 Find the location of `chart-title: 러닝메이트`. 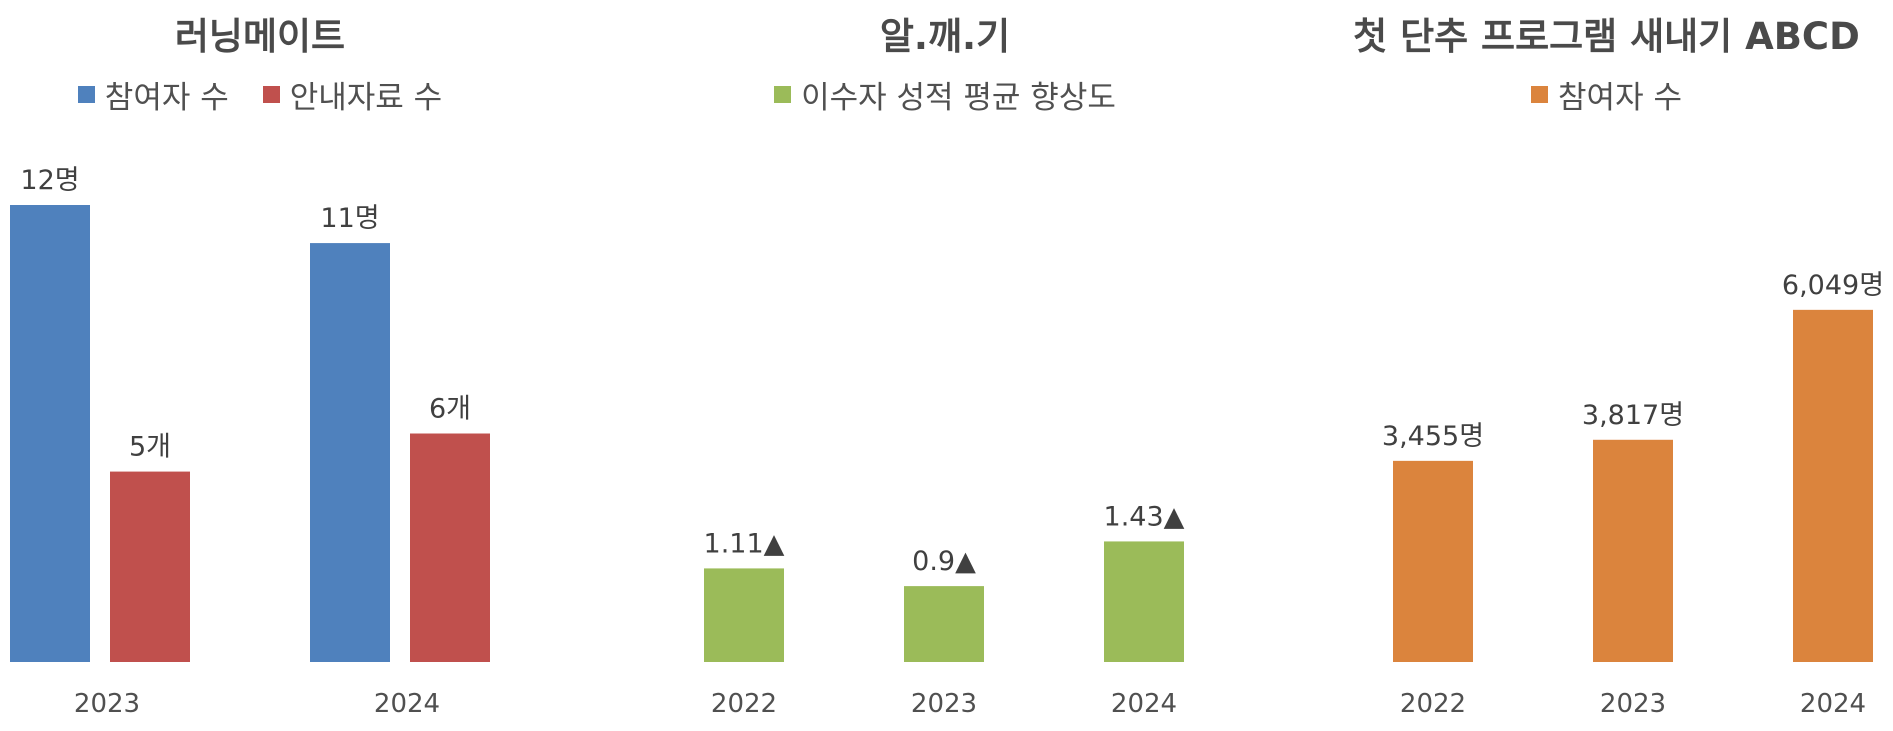

chart-title: 러닝메이트 is located at coordinates (260, 36).